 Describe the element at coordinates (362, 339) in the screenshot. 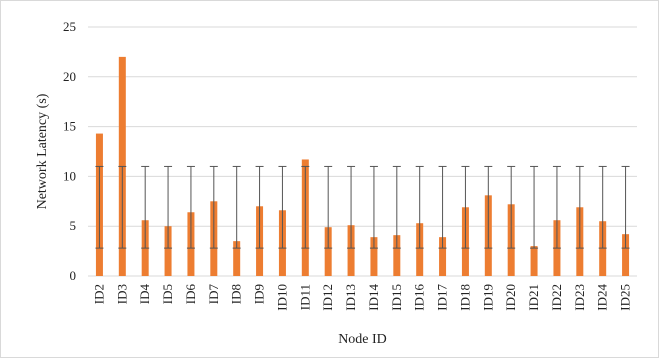

I see `x-axis-title: Node ID` at that location.